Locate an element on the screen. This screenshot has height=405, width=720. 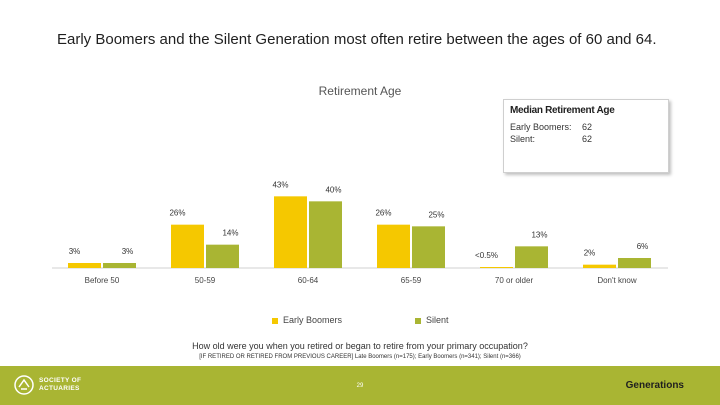
legend-item-silent: Silent is located at coordinates (432, 320).